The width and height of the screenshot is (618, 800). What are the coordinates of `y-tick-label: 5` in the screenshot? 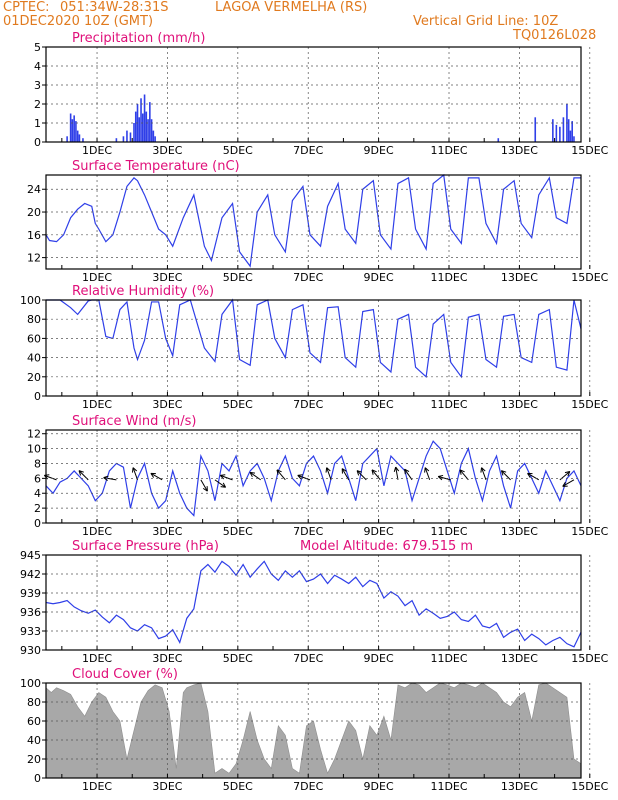 It's located at (37, 47).